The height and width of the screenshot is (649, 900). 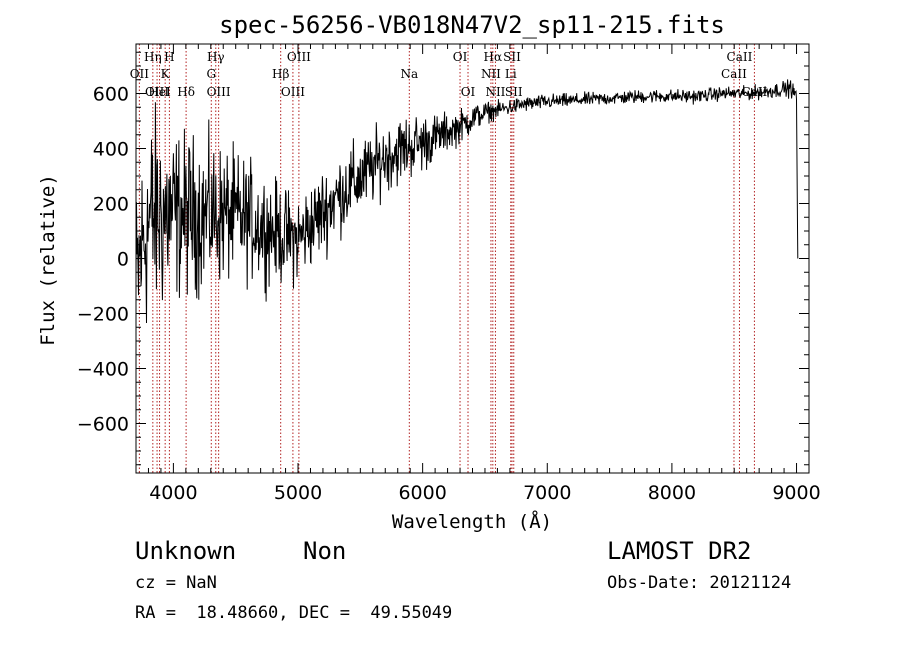 I want to click on emission-line-label: OII, so click(x=140, y=74).